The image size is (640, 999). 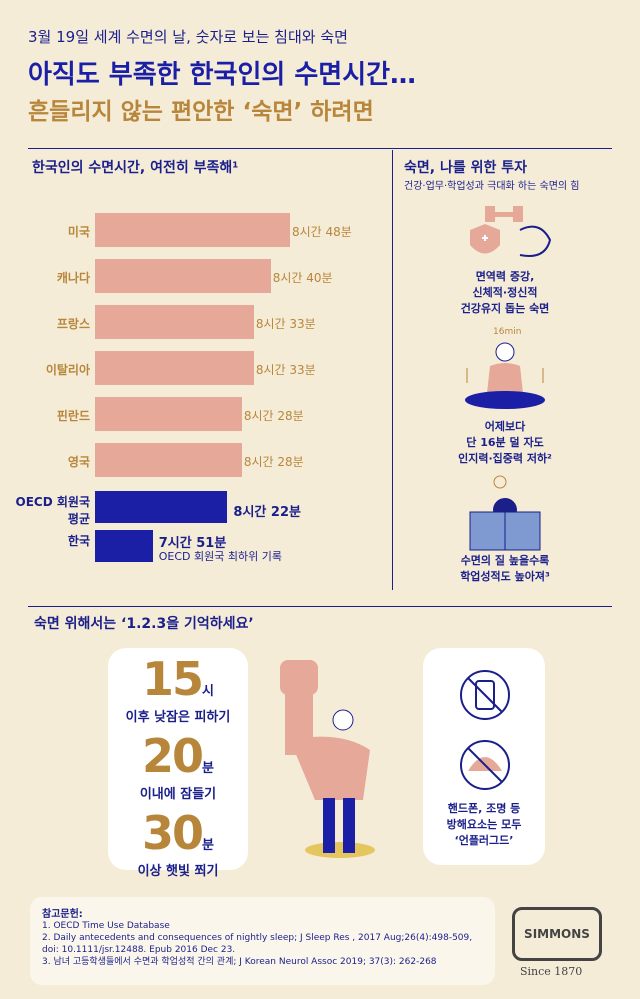 What do you see at coordinates (178, 871) in the screenshot?
I see `rule-text: 이상 햇빛 쬐기` at bounding box center [178, 871].